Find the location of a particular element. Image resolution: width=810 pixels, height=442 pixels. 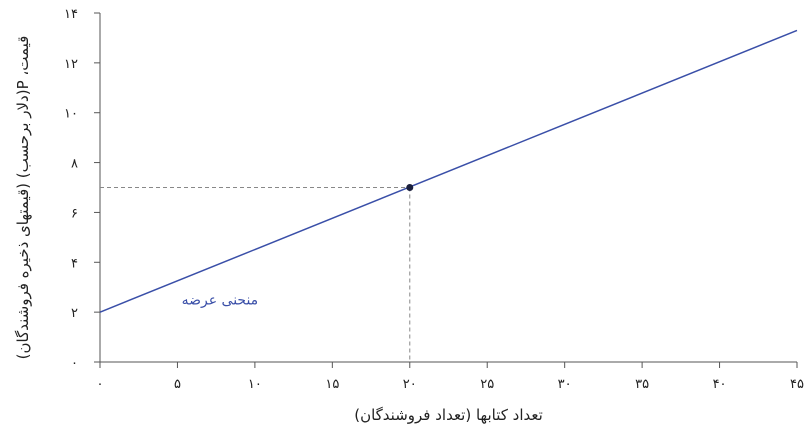

x-tick-label: ۵ is located at coordinates (177, 384).